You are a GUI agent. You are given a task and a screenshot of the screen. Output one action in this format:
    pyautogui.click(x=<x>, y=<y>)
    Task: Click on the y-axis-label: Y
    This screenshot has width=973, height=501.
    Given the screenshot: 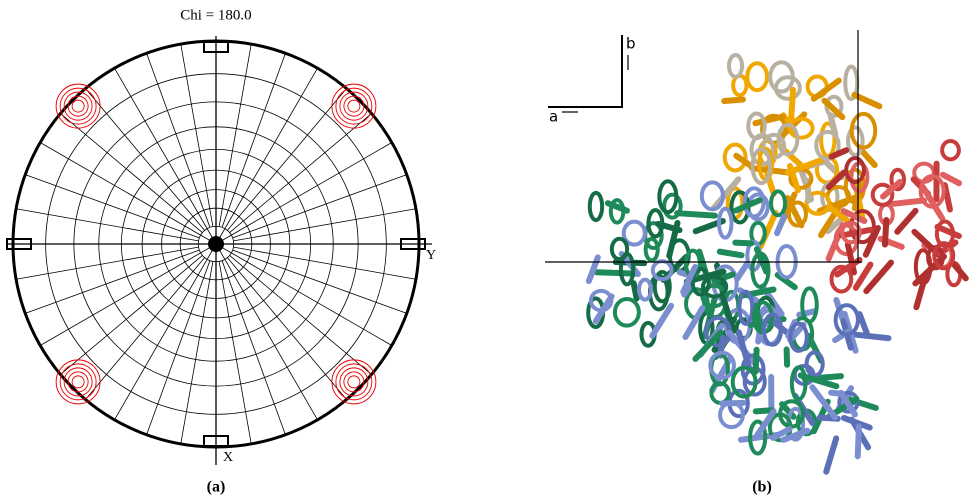 What is the action you would take?
    pyautogui.click(x=431, y=255)
    